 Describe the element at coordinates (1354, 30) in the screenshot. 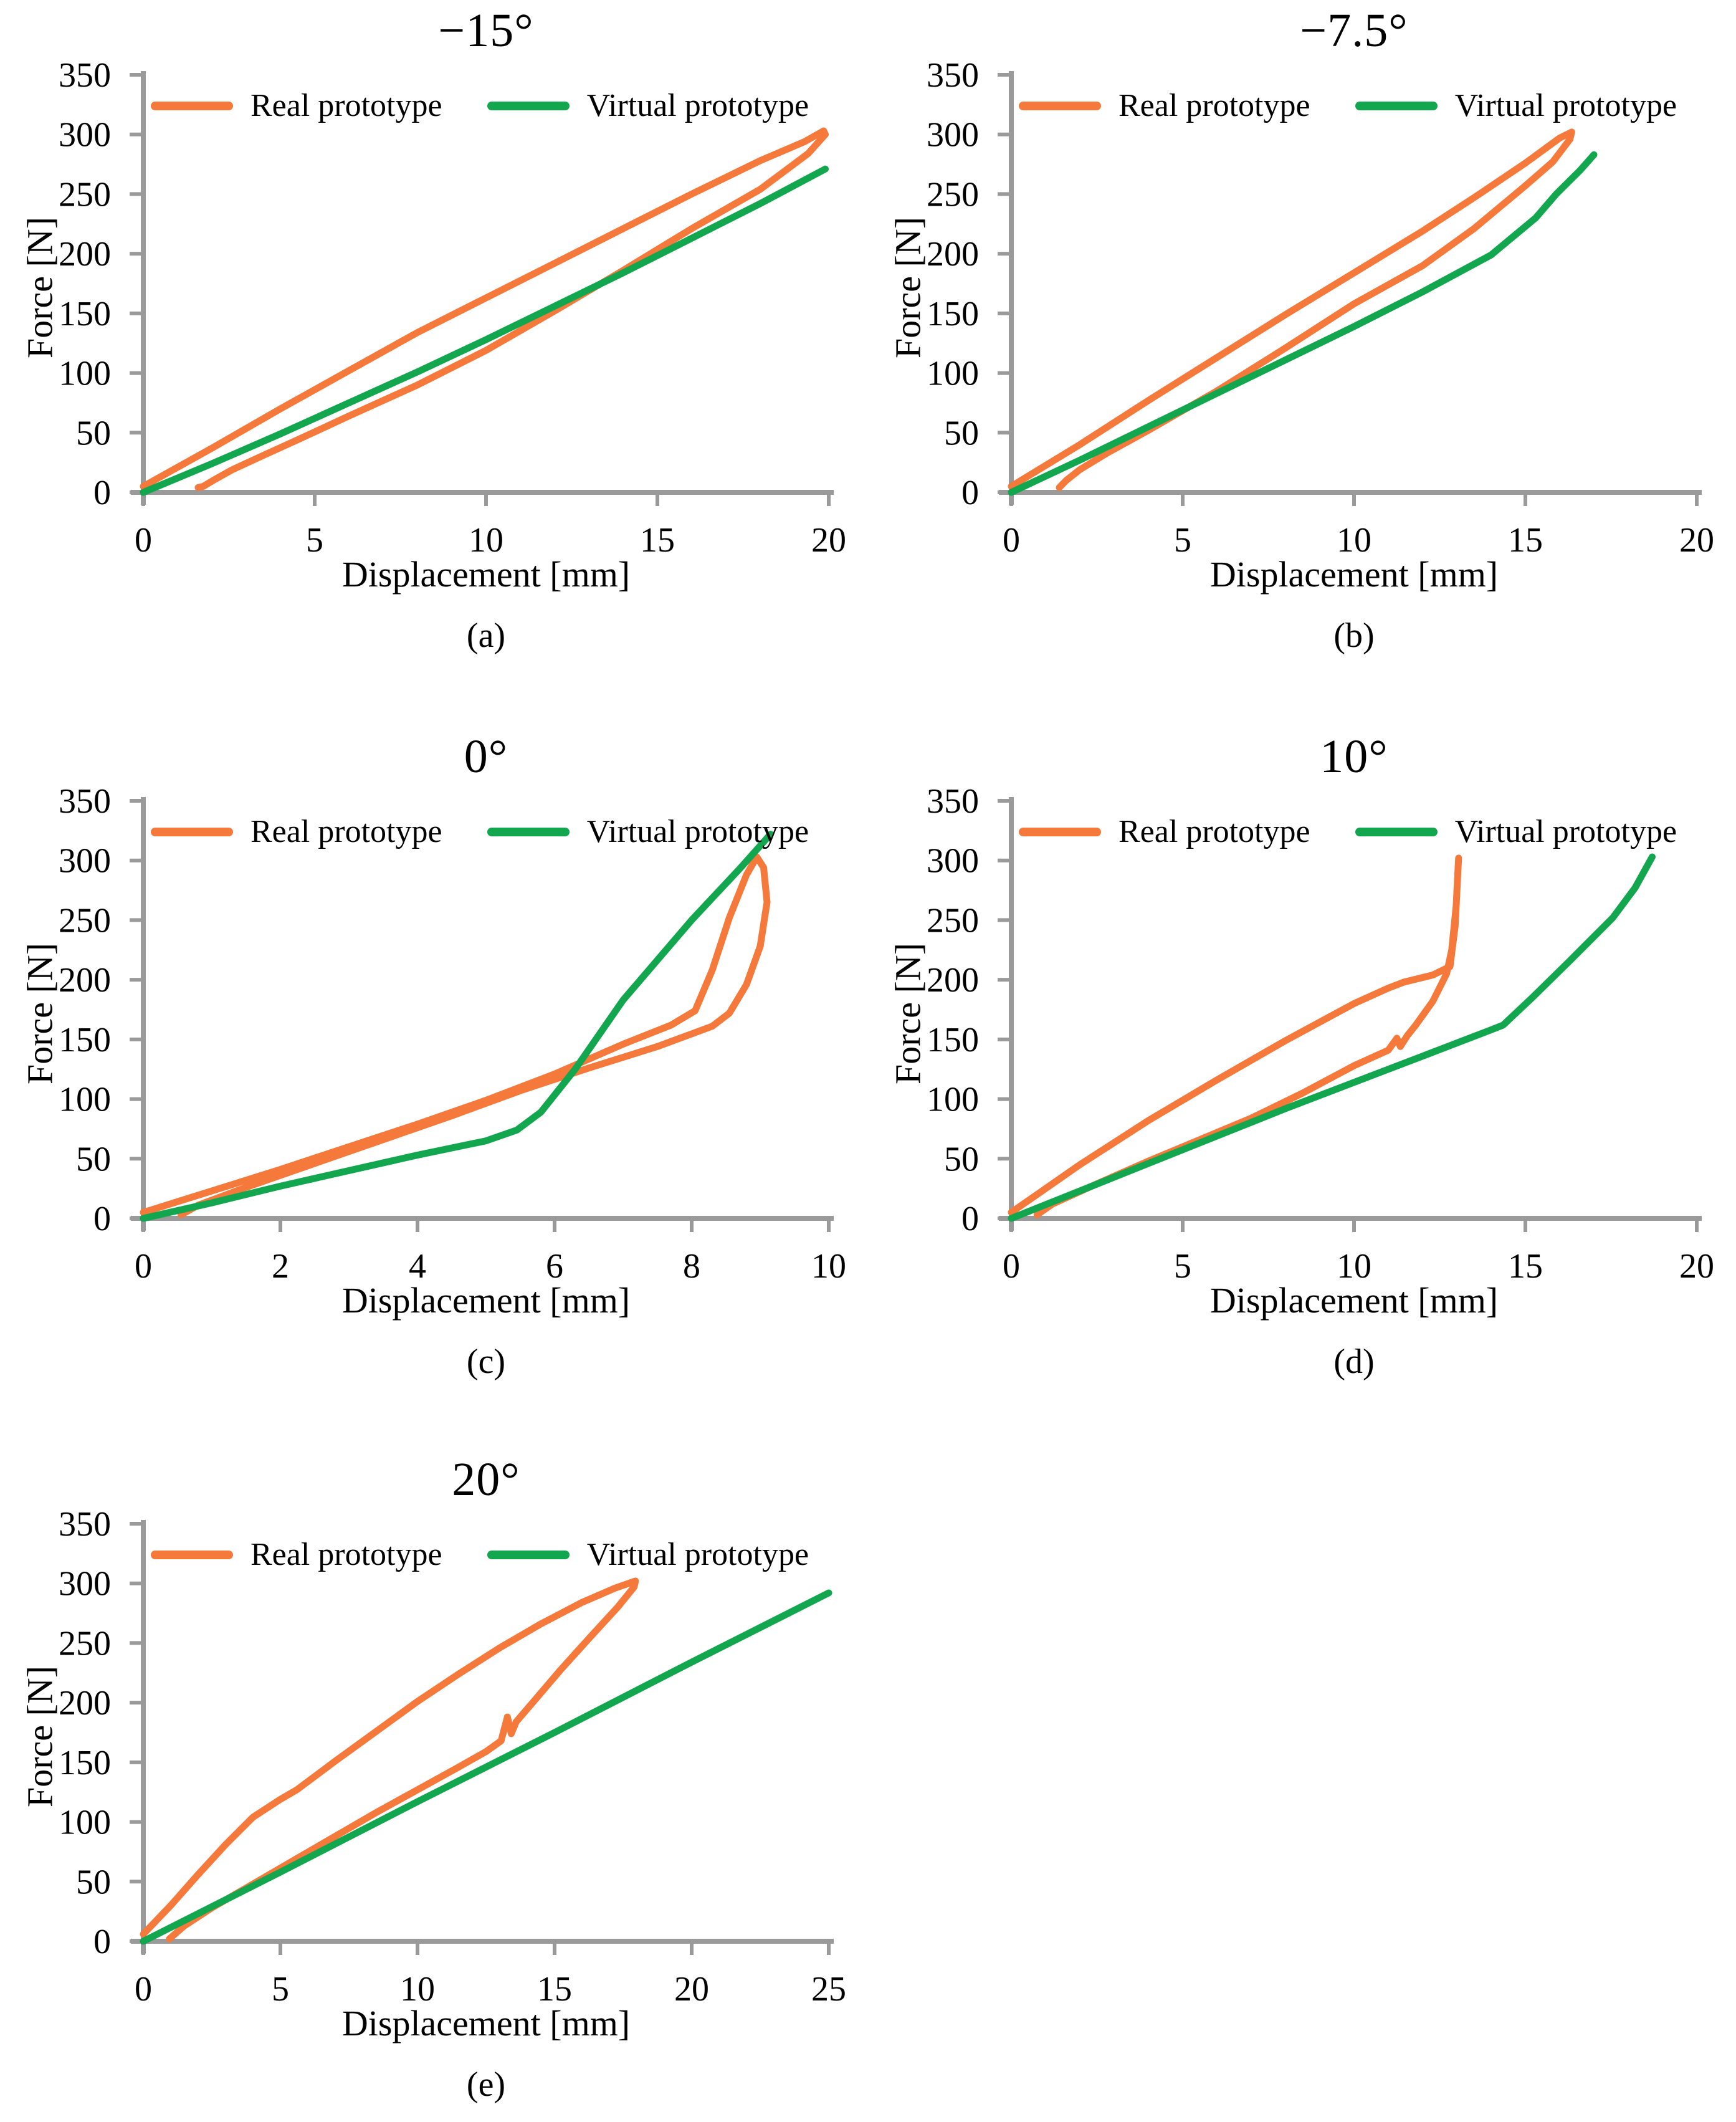

I see `chart-title: −7.5°` at that location.